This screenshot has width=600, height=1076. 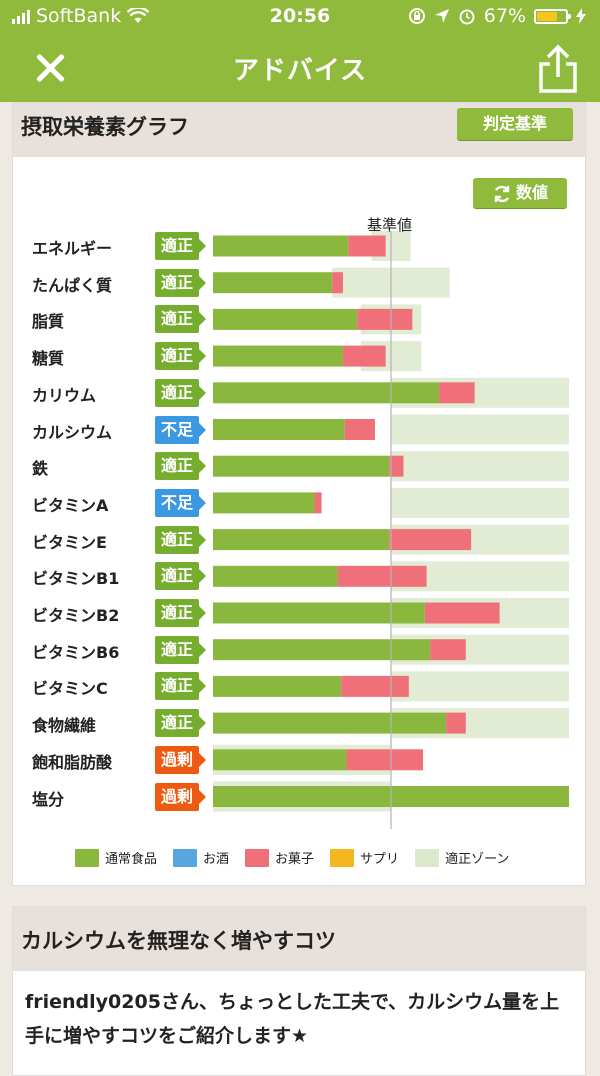 What do you see at coordinates (180, 723) in the screenshot?
I see `status-badge-13: 適正` at bounding box center [180, 723].